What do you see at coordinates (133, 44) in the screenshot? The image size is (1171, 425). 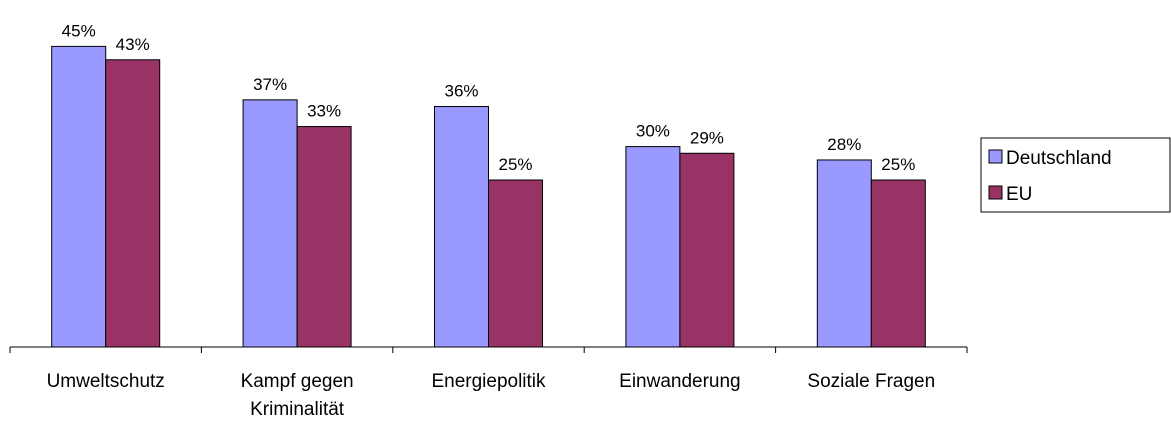 I see `data-label: 43%` at bounding box center [133, 44].